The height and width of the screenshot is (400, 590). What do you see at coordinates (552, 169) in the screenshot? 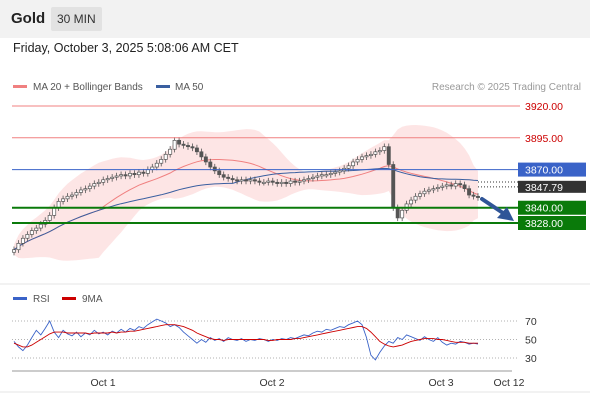
I see `level-tag-3870.00` at bounding box center [552, 169].